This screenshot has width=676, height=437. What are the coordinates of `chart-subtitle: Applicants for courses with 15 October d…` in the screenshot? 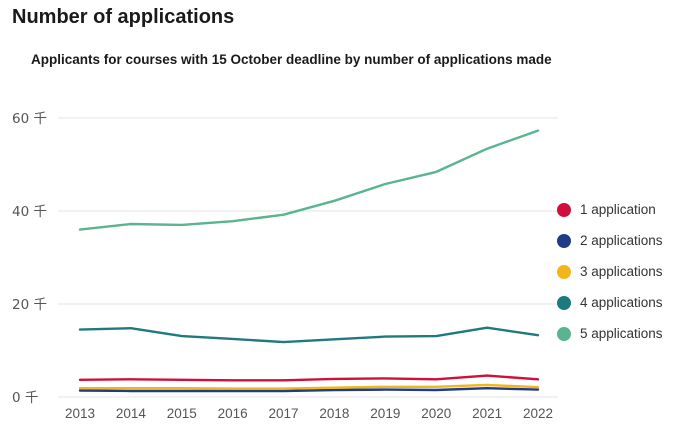 It's located at (291, 59).